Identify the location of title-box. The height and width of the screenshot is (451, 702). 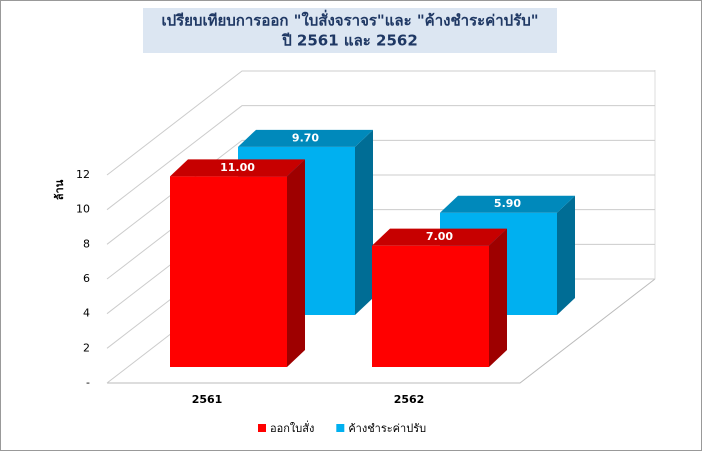
(350, 30).